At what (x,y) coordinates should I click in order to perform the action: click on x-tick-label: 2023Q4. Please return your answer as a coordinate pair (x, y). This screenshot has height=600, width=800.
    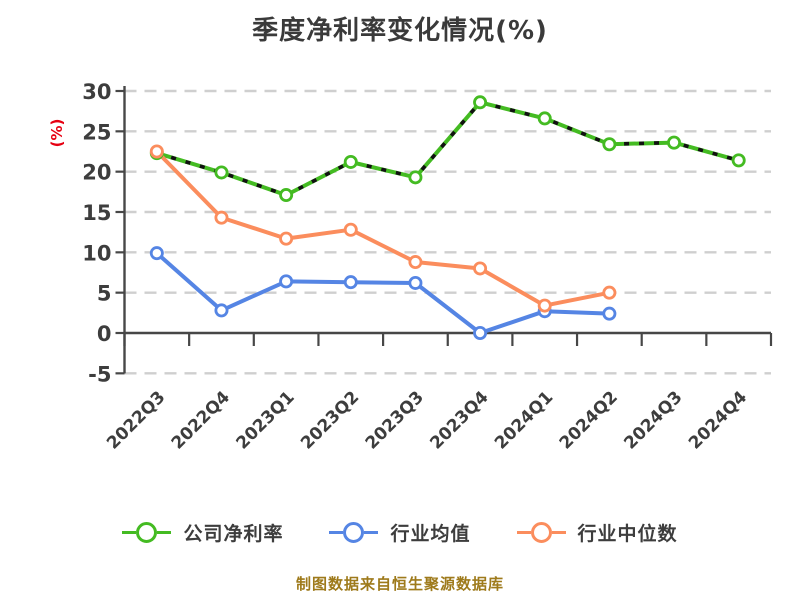
    Looking at the image, I should click on (459, 420).